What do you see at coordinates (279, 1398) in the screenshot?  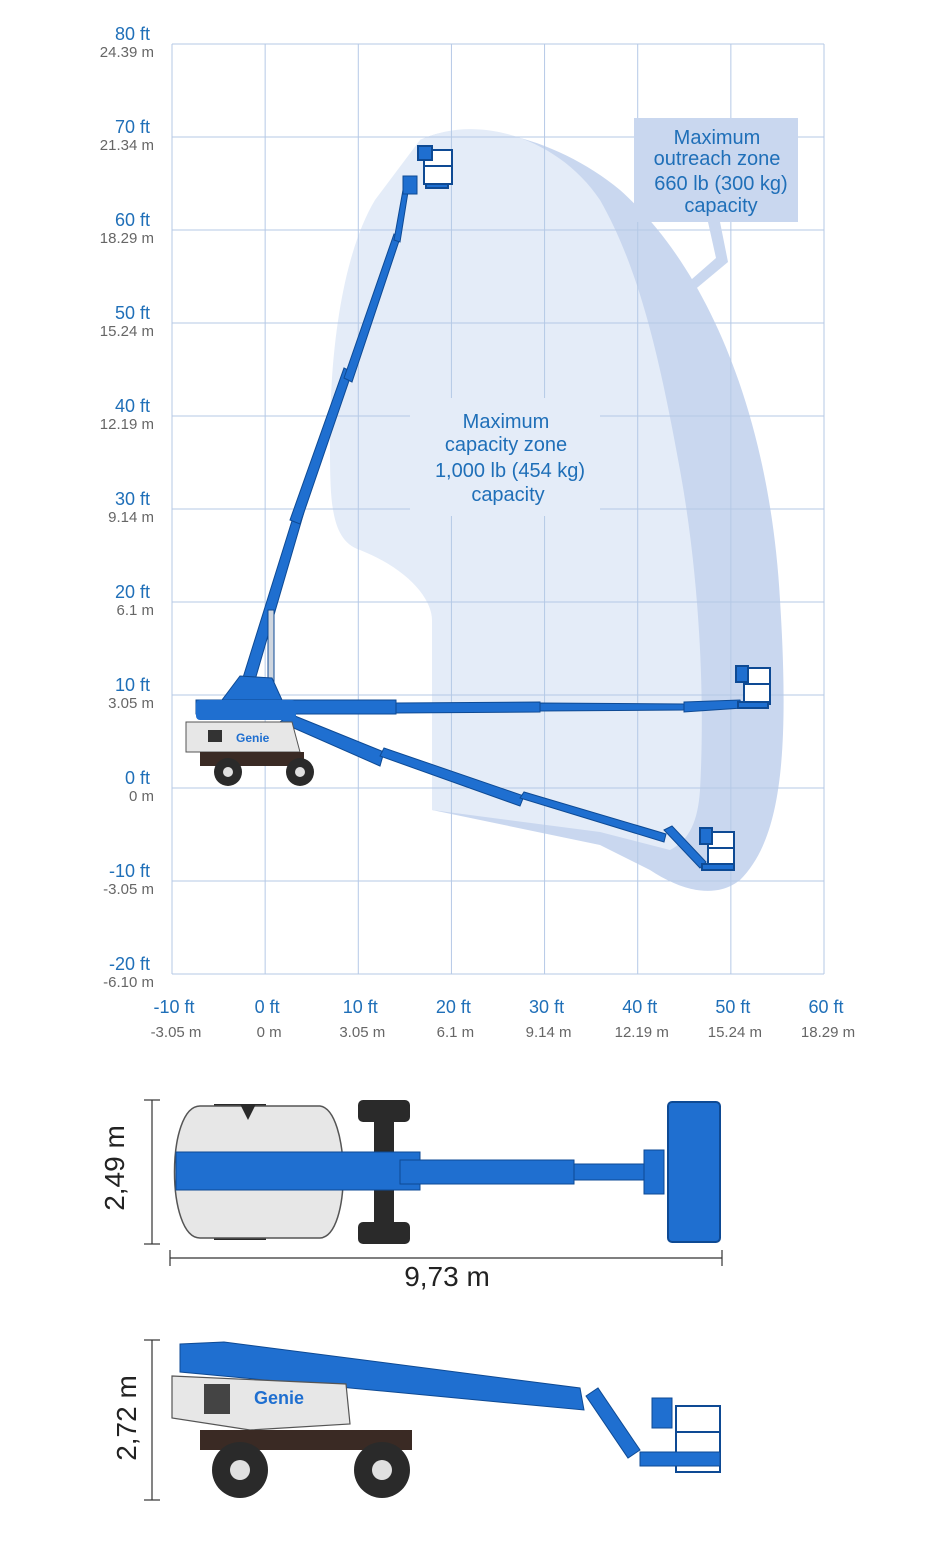 I see `genie-logo: Genie` at bounding box center [279, 1398].